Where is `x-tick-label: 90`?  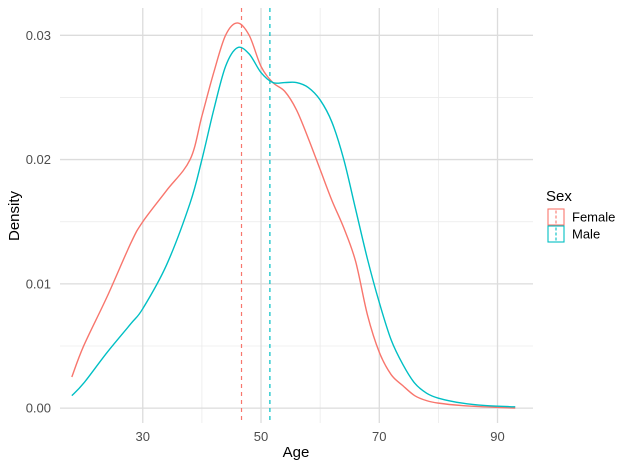
x-tick-label: 90 is located at coordinates (497, 436).